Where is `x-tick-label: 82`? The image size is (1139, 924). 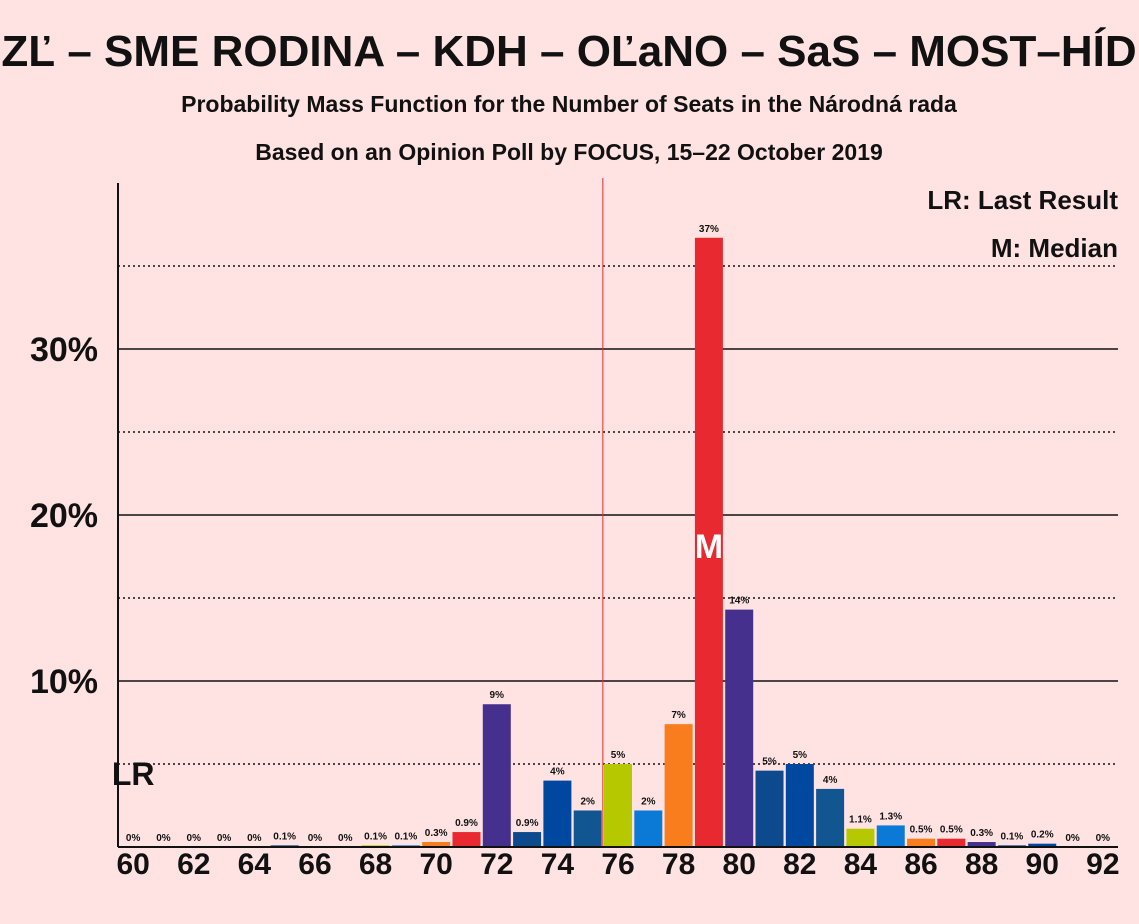 x-tick-label: 82 is located at coordinates (799, 864).